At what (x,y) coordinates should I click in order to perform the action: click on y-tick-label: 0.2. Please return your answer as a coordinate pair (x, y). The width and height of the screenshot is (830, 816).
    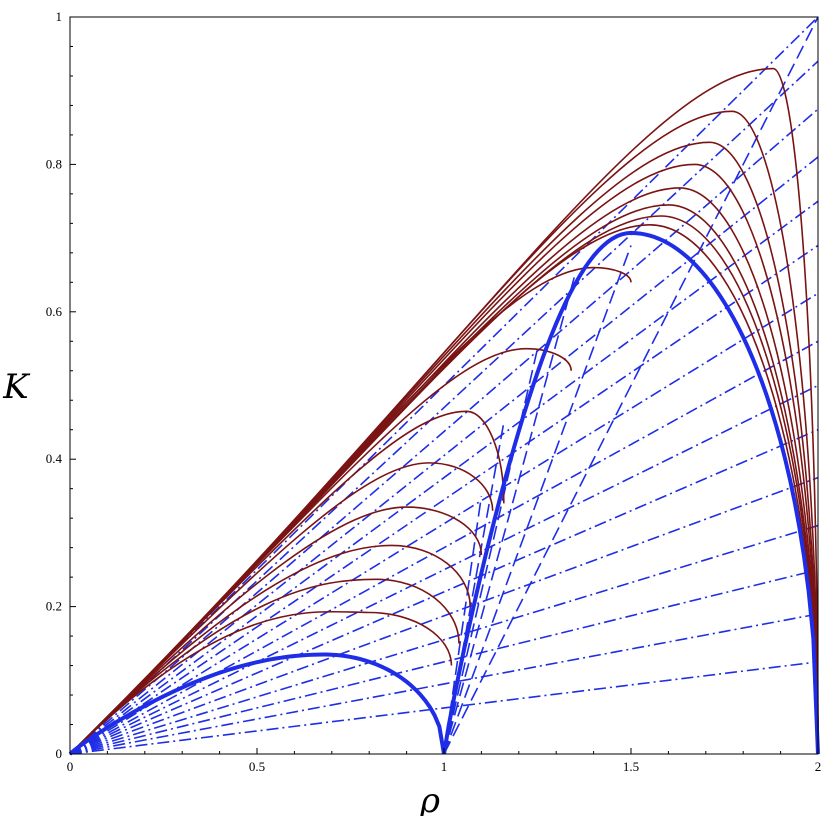
    Looking at the image, I should click on (54, 606).